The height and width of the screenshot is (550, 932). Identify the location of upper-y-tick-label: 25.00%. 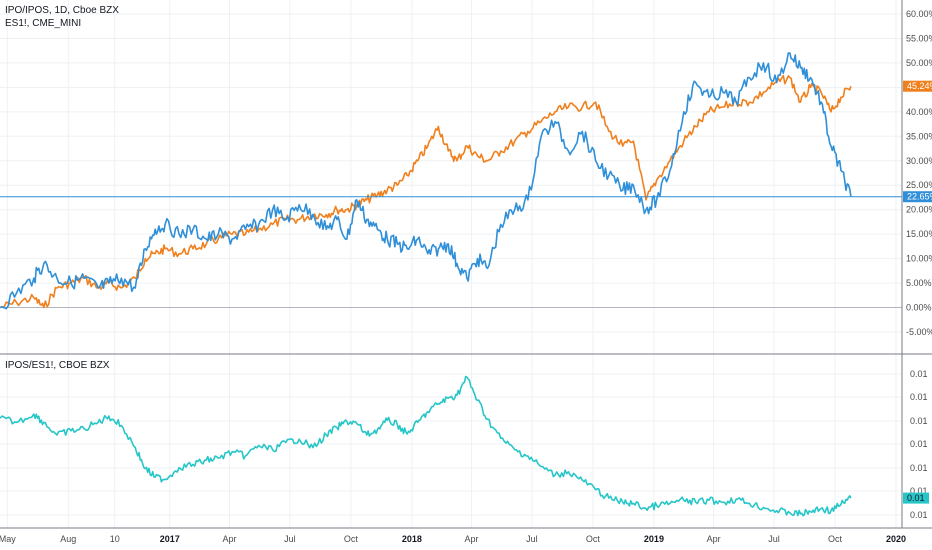
(919, 185).